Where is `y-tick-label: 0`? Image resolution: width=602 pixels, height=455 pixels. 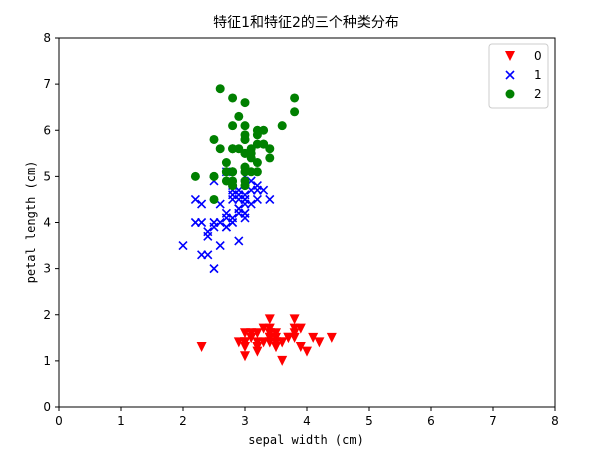 y-tick-label: 0 is located at coordinates (47, 407).